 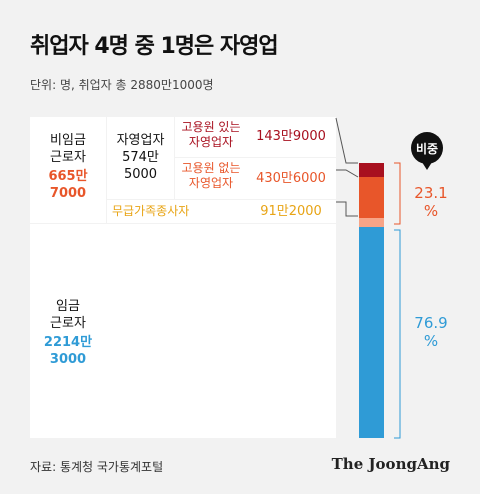 What do you see at coordinates (211, 175) in the screenshot?
I see `own-account-label: 고용원 없는 자영업자` at bounding box center [211, 175].